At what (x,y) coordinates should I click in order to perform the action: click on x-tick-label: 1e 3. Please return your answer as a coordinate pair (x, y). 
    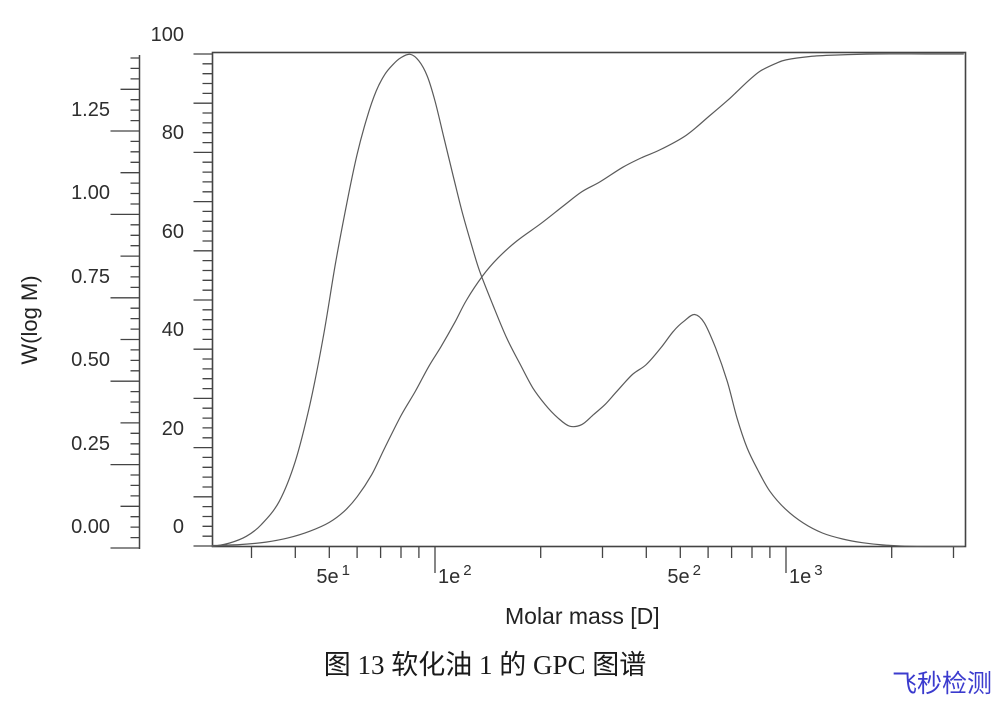
    Looking at the image, I should click on (806, 575).